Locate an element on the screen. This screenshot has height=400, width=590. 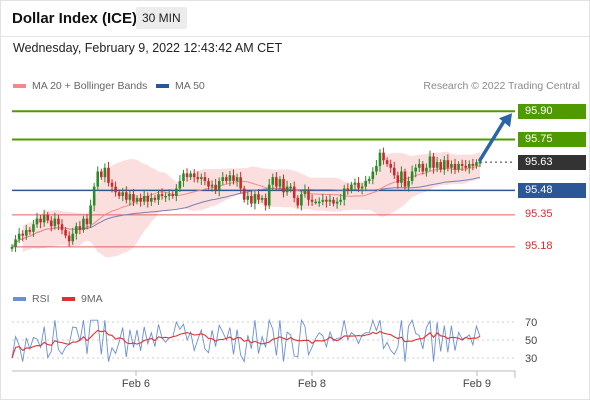
x-tick-label: Feb 8 is located at coordinates (312, 384).